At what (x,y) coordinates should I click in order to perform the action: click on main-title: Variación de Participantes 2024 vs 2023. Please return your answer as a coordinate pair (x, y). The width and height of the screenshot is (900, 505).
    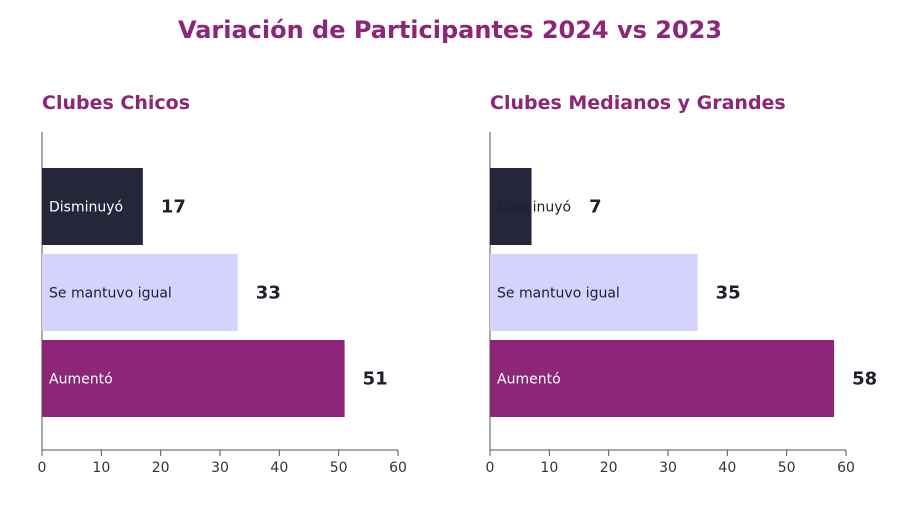
    Looking at the image, I should click on (450, 30).